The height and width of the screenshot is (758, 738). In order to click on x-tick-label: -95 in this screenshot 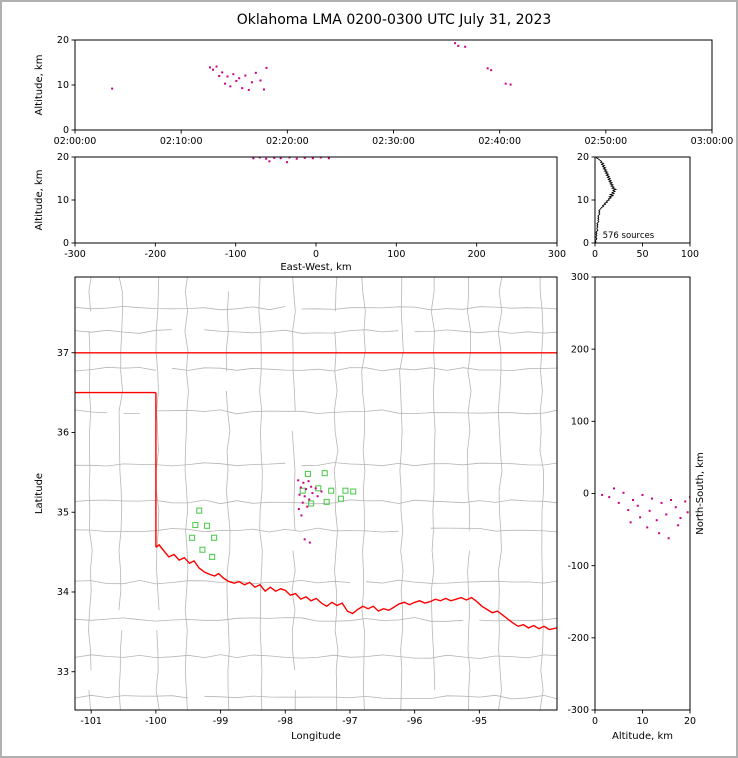, I will do `click(480, 721)`.